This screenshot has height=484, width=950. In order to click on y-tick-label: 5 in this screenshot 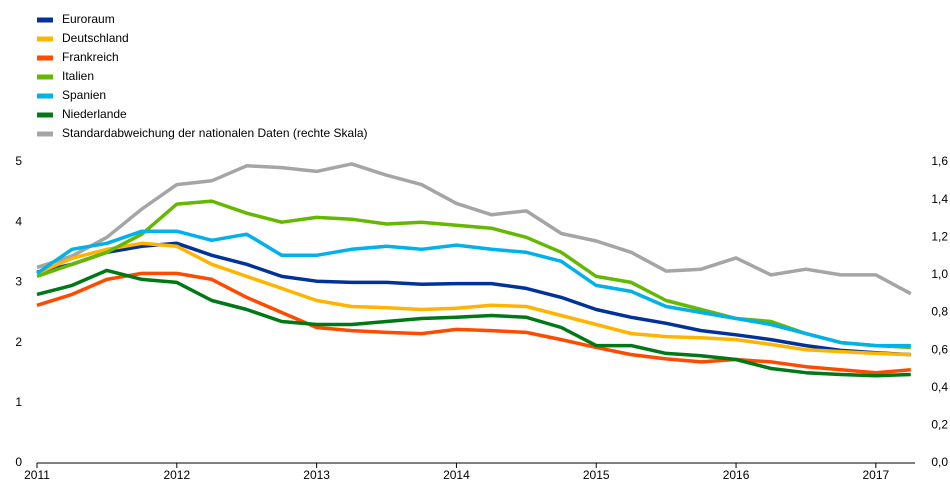, I will do `click(18, 161)`.